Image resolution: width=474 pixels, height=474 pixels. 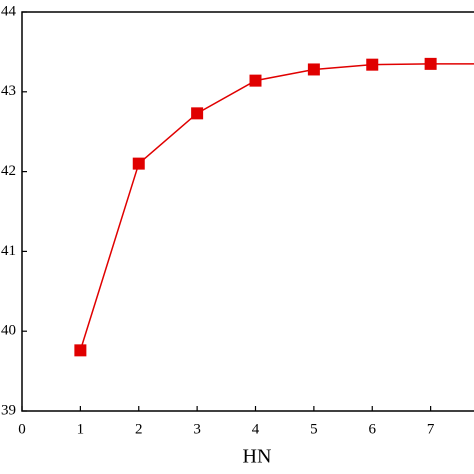 What do you see at coordinates (139, 429) in the screenshot?
I see `x-tick-label: 2` at bounding box center [139, 429].